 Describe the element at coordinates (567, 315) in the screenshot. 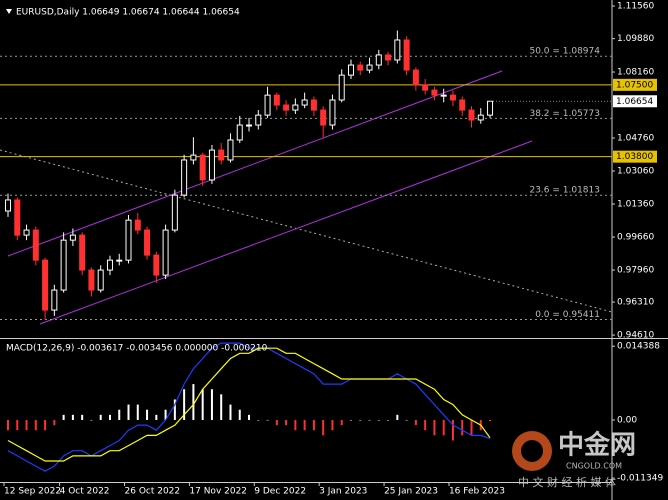

I see `fib-label: 0.0 = 0.95411` at that location.